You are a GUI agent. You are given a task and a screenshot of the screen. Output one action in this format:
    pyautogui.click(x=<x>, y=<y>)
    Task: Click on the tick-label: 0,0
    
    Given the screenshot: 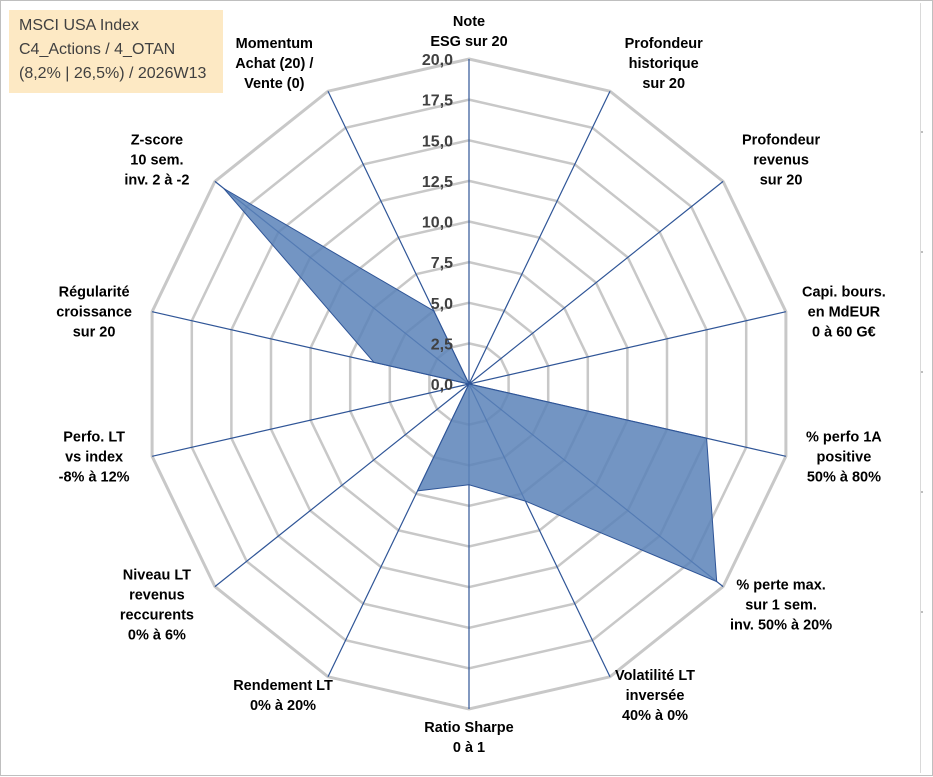 What is the action you would take?
    pyautogui.click(x=442, y=385)
    